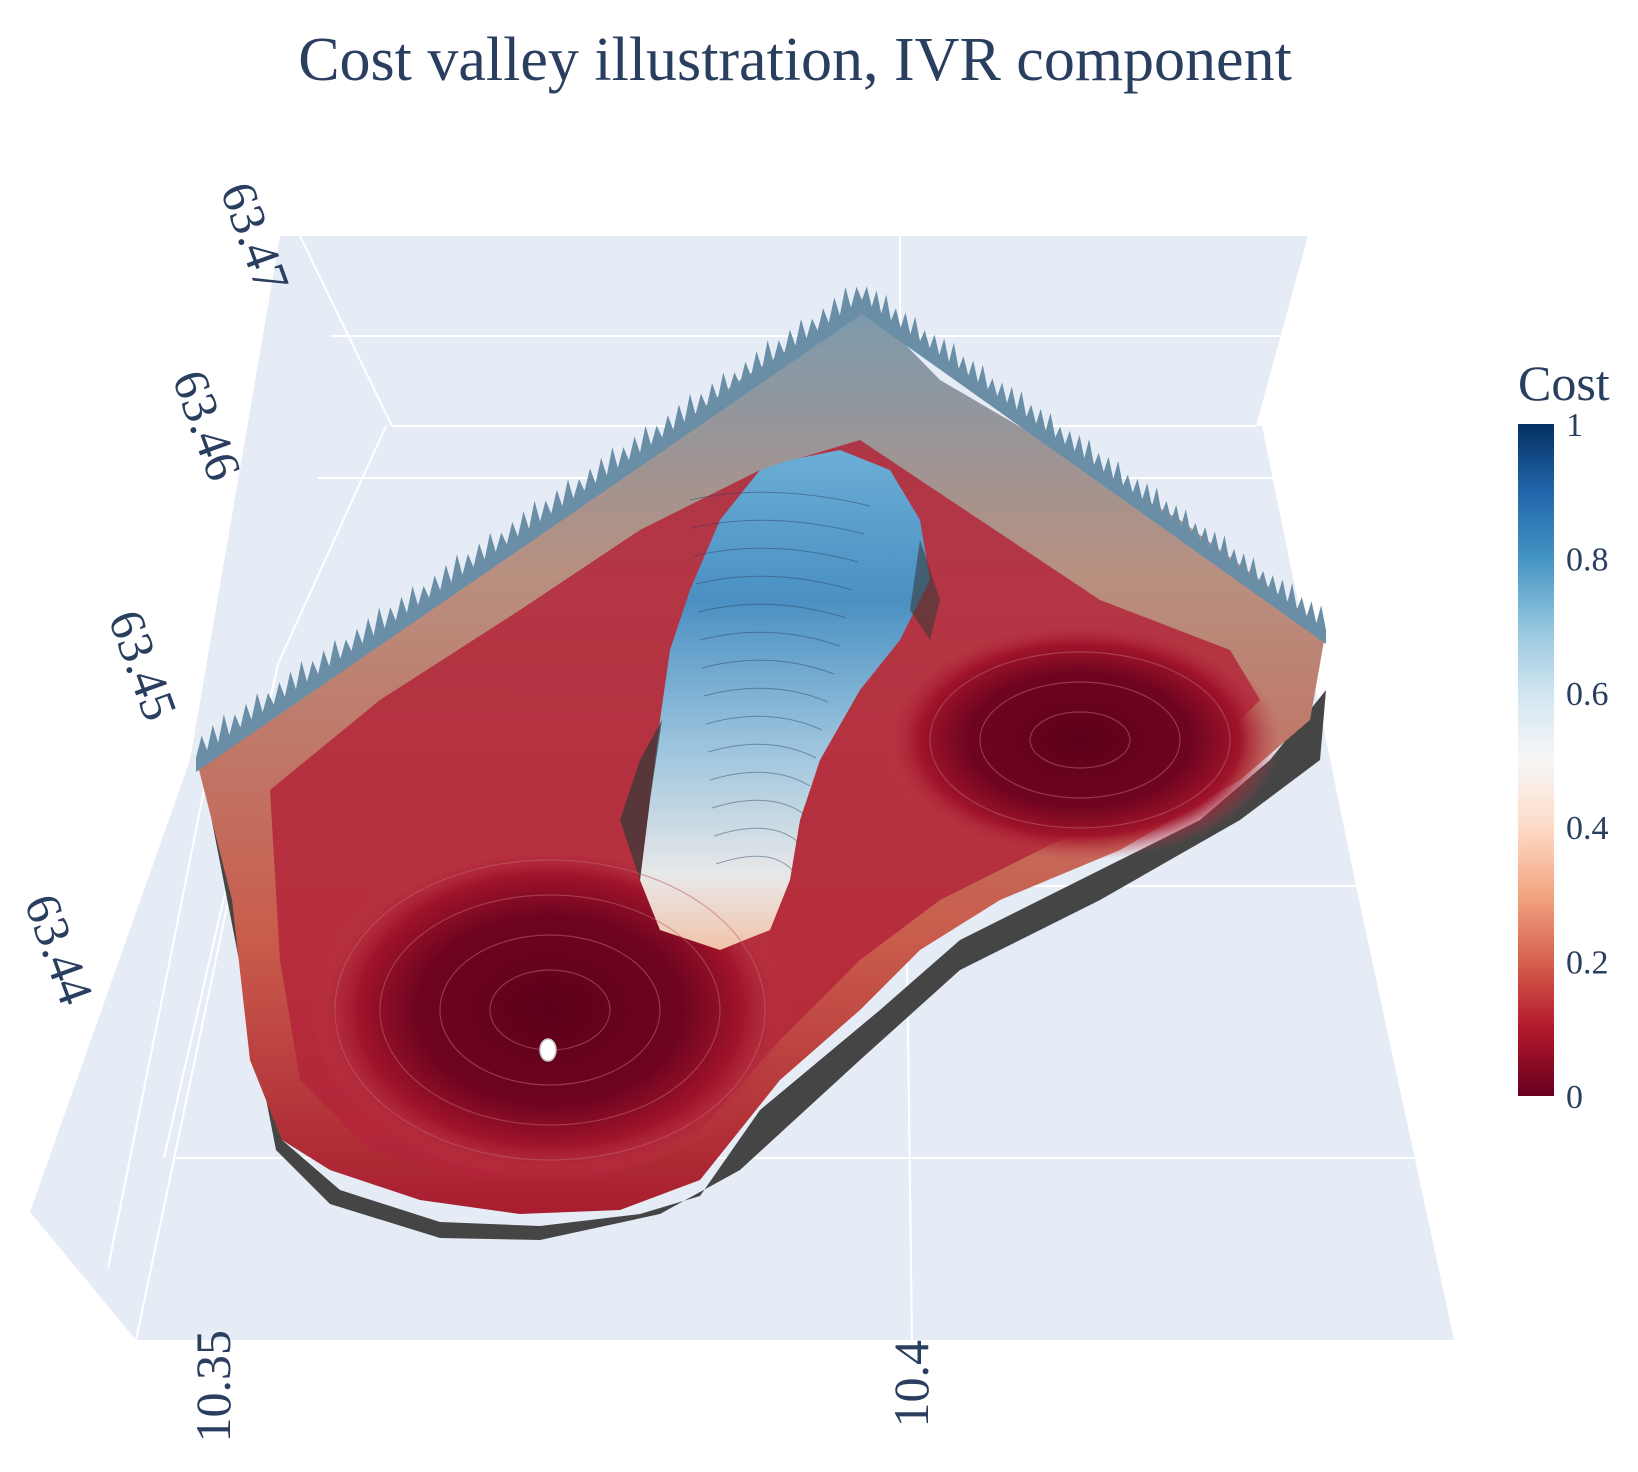 Image resolution: width=1638 pixels, height=1472 pixels. Describe the element at coordinates (1587, 559) in the screenshot. I see `colorbar-tick-label: 0.8` at that location.